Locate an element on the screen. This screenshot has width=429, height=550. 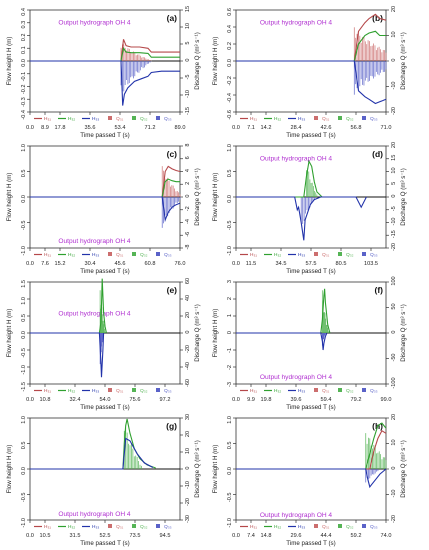
x-tick-label: 76.0 is located at coordinates (180, 264).